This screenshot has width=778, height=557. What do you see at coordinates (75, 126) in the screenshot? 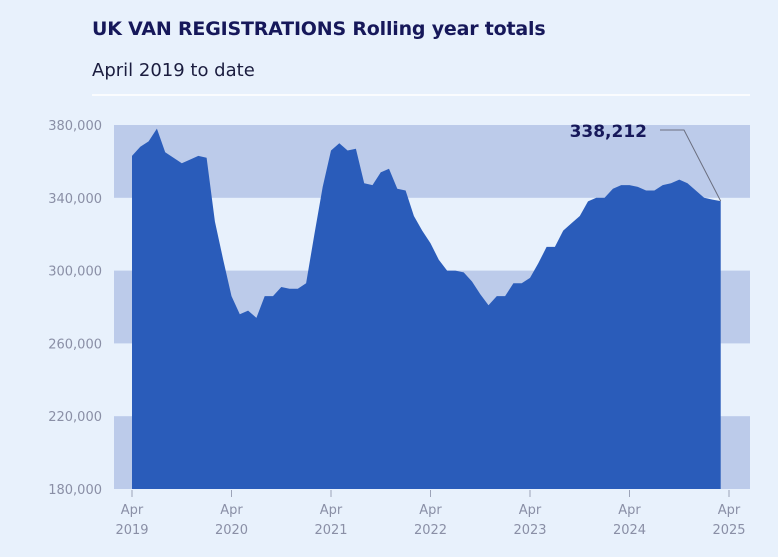
I see `y-tick-label: 380,000` at bounding box center [75, 126].